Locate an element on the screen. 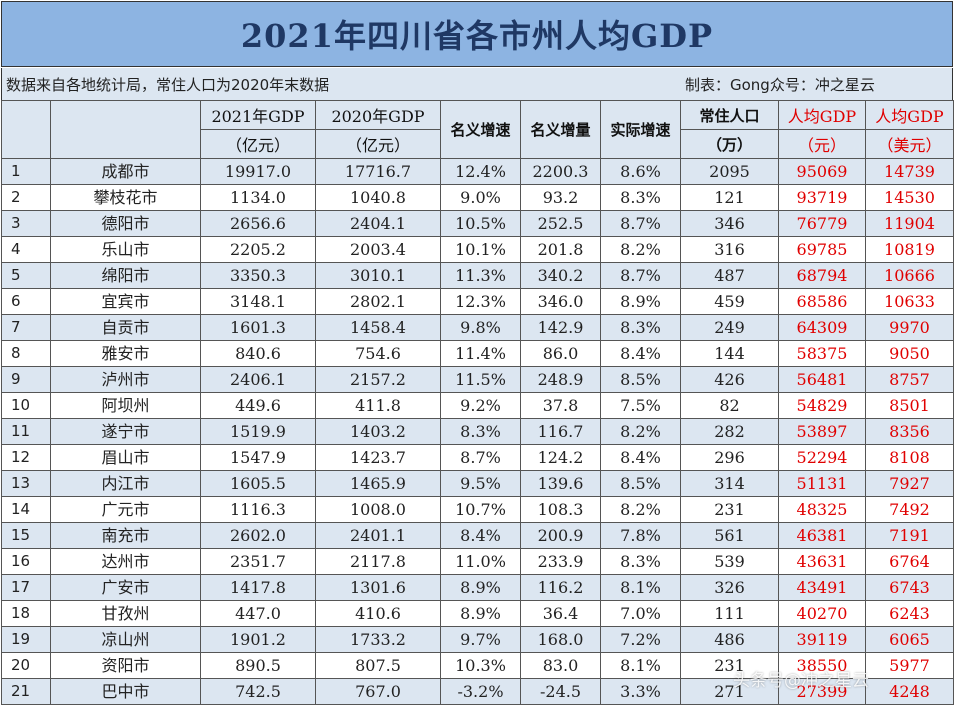 The height and width of the screenshot is (705, 956). cell-nominal-increase: 252.5 is located at coordinates (560, 223).